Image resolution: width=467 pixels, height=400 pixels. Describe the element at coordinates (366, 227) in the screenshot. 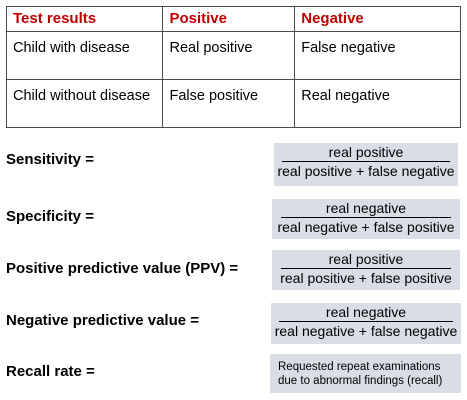

I see `specificity-denominator: real negative + false positive` at that location.